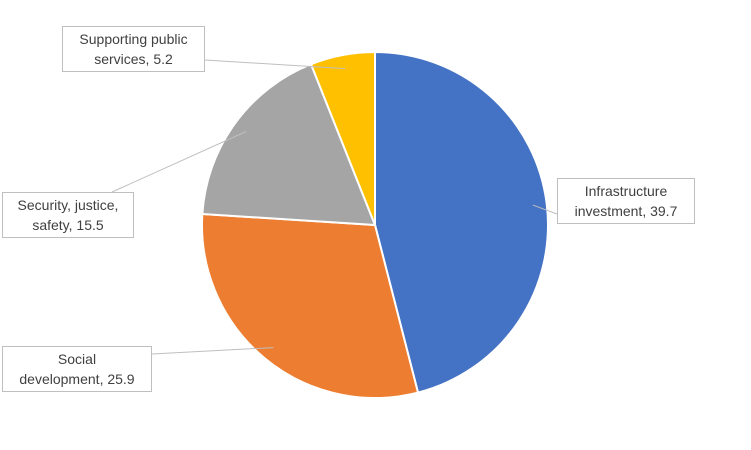 This screenshot has width=751, height=450. I want to click on category-label: Social development, so click(59, 369).